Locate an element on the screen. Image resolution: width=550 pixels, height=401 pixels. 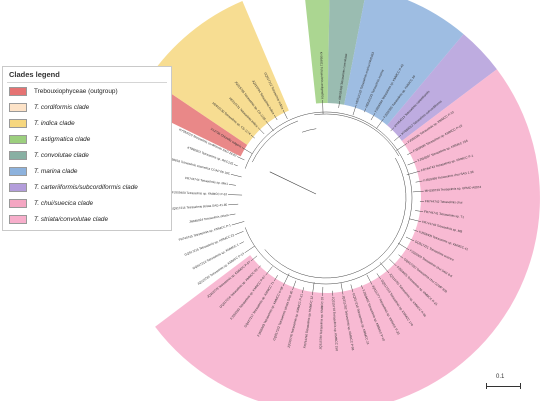
legend-label: Trebouxiophyceae (outgroup) is located at coordinates (76, 91).